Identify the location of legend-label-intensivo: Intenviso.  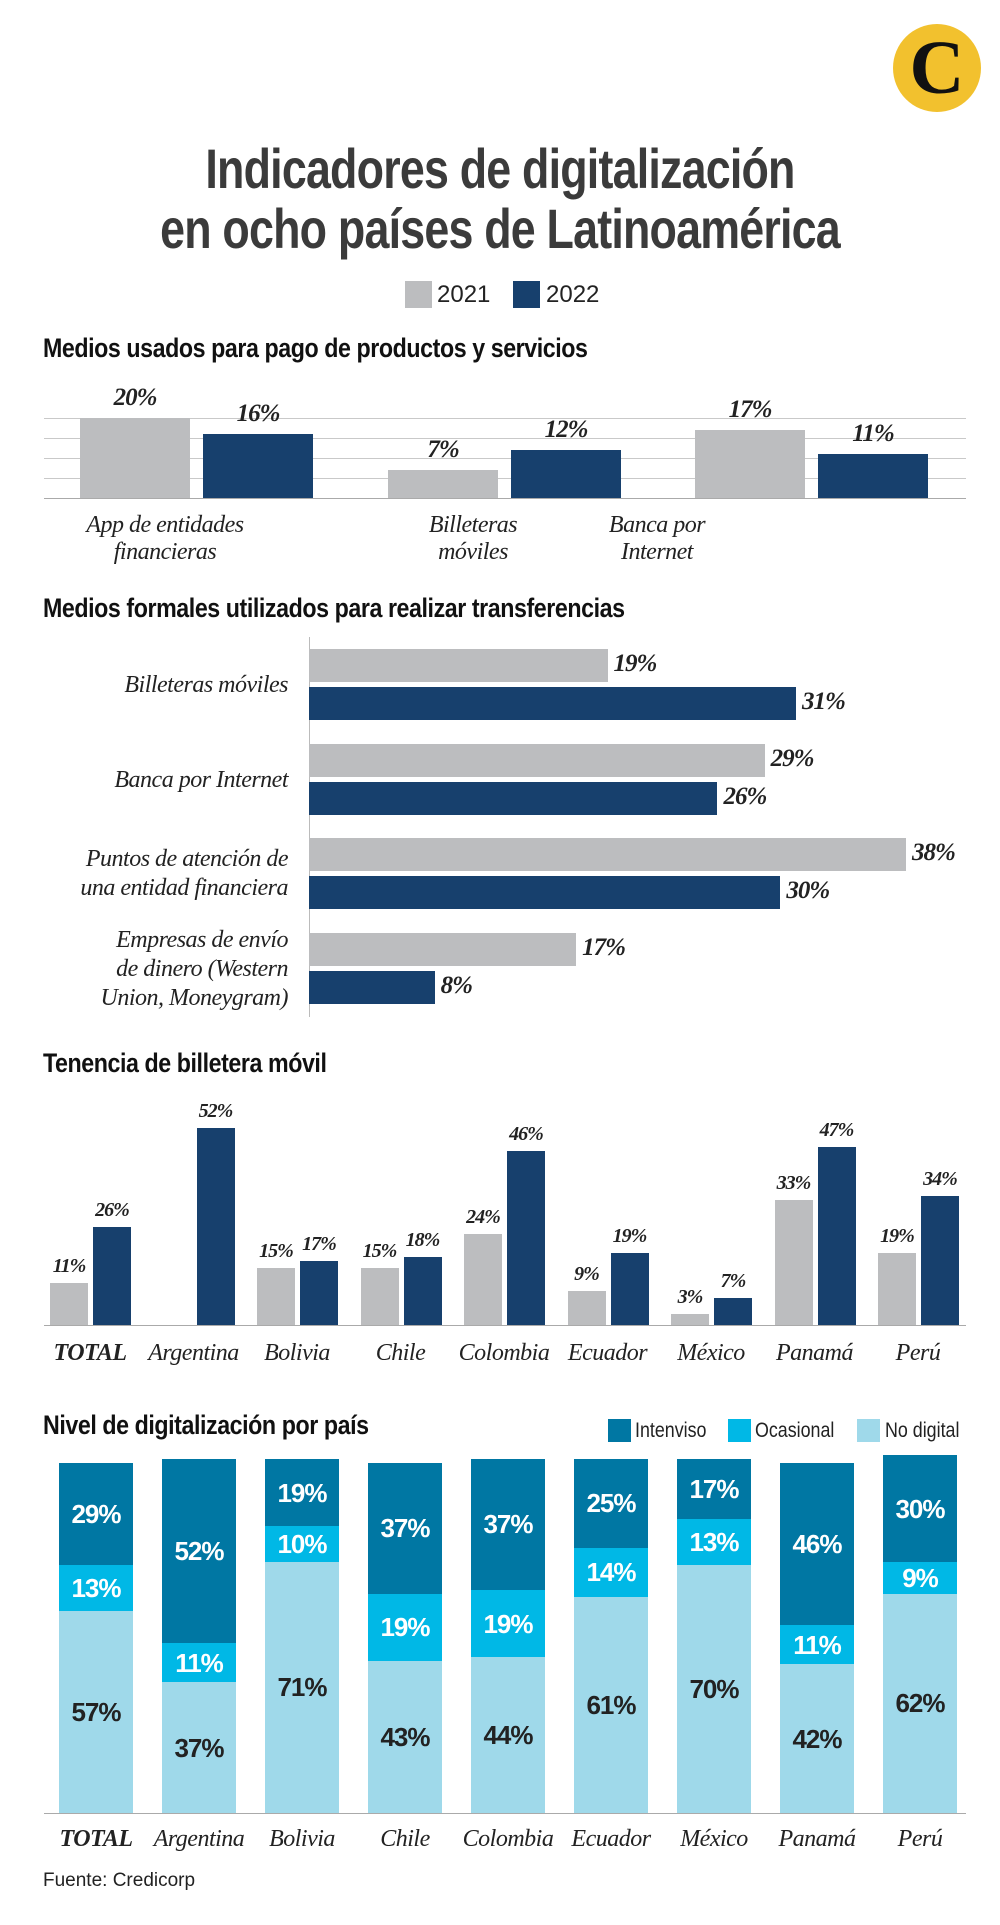
(671, 1430).